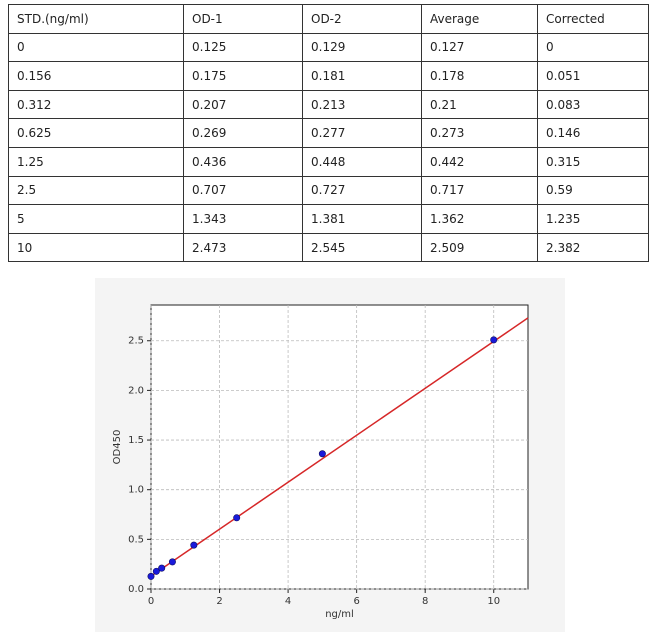 This screenshot has width=659, height=632. What do you see at coordinates (243, 19) in the screenshot?
I see `table-cell: OD-1` at bounding box center [243, 19].